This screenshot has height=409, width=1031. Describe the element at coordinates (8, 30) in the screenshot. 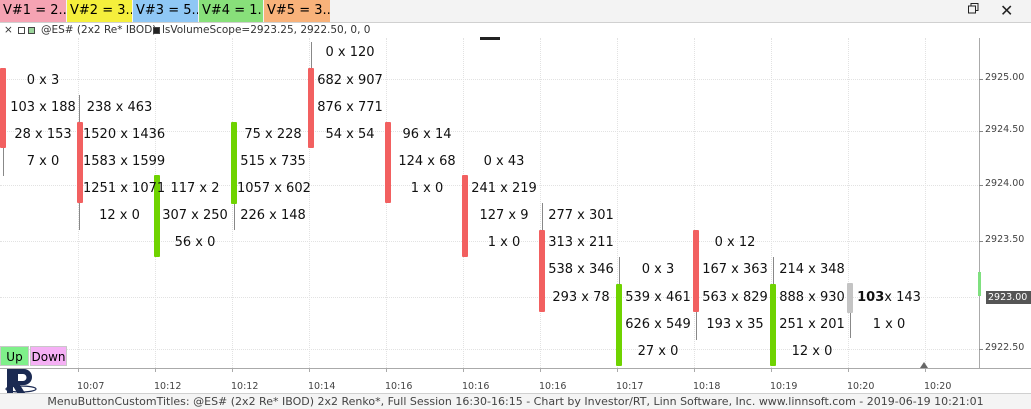

I see `chart-close-icon: ×` at that location.